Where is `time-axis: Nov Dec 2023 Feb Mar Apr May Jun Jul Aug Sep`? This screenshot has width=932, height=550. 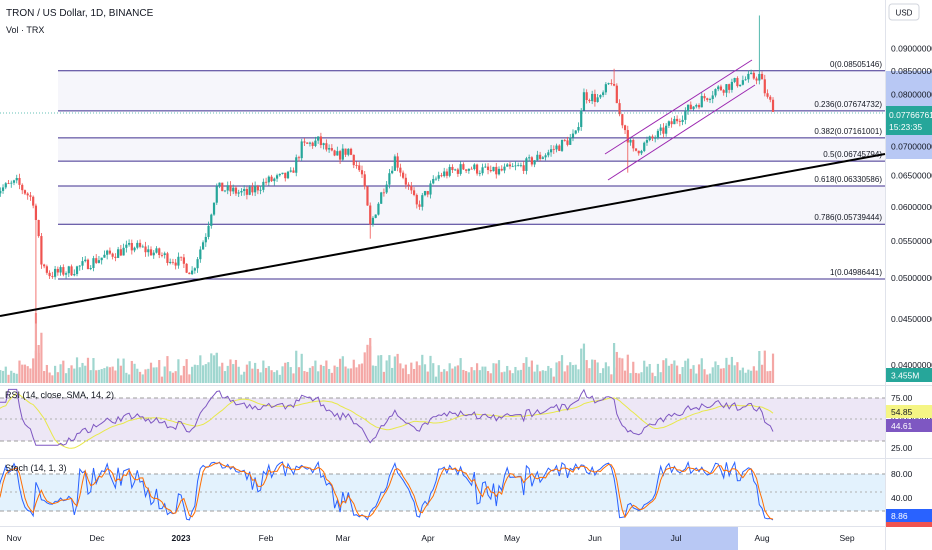
time-axis: Nov Dec 2023 Feb Mar Apr May Jun Jul Aug Sep is located at coordinates (430, 538).